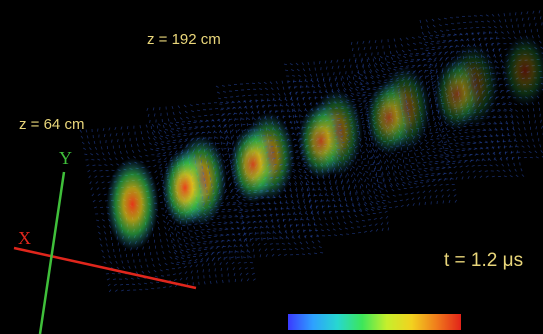  I want to click on x-axis-label: X, so click(24, 238).